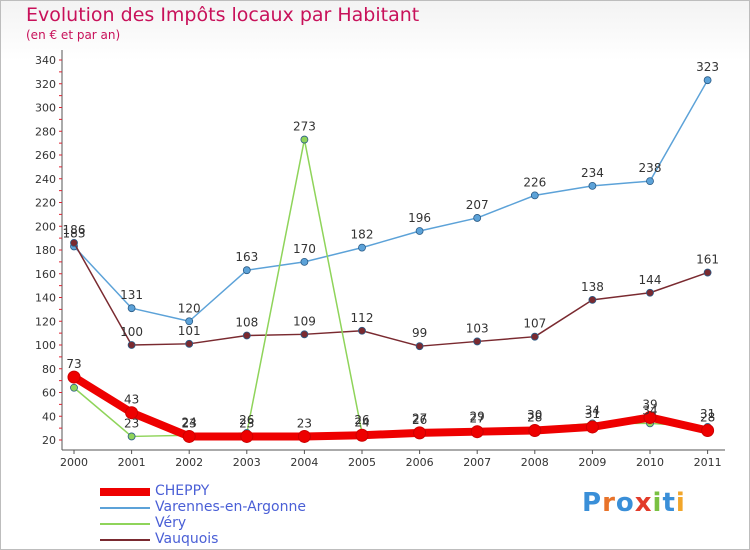  I want to click on y-tick-label: 280, so click(45, 131).